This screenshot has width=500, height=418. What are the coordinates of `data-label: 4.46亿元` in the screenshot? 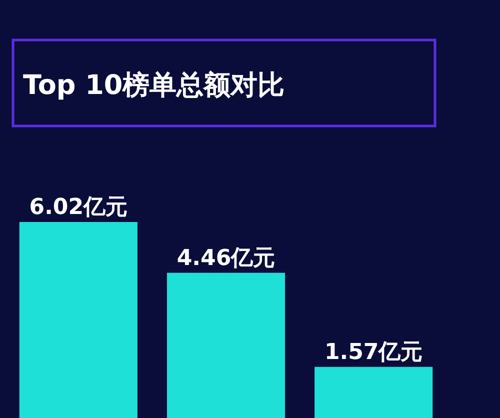 It's located at (226, 258).